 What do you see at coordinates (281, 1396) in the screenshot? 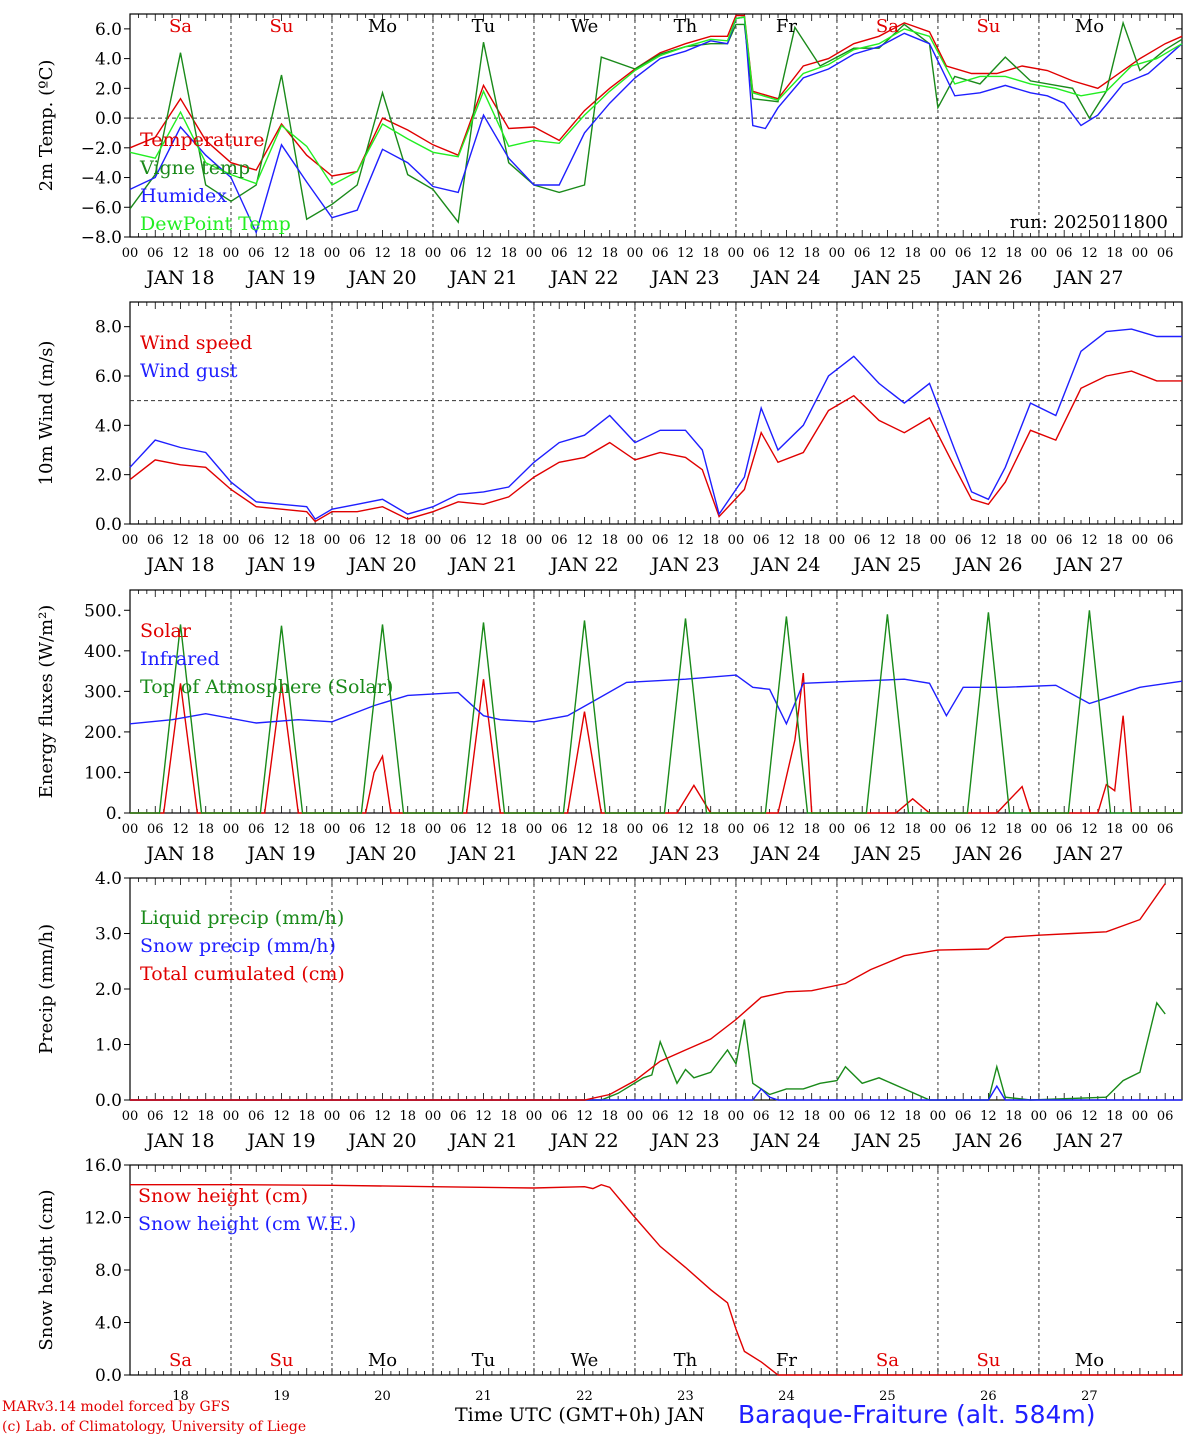
I see `day-number: 19` at bounding box center [281, 1396].